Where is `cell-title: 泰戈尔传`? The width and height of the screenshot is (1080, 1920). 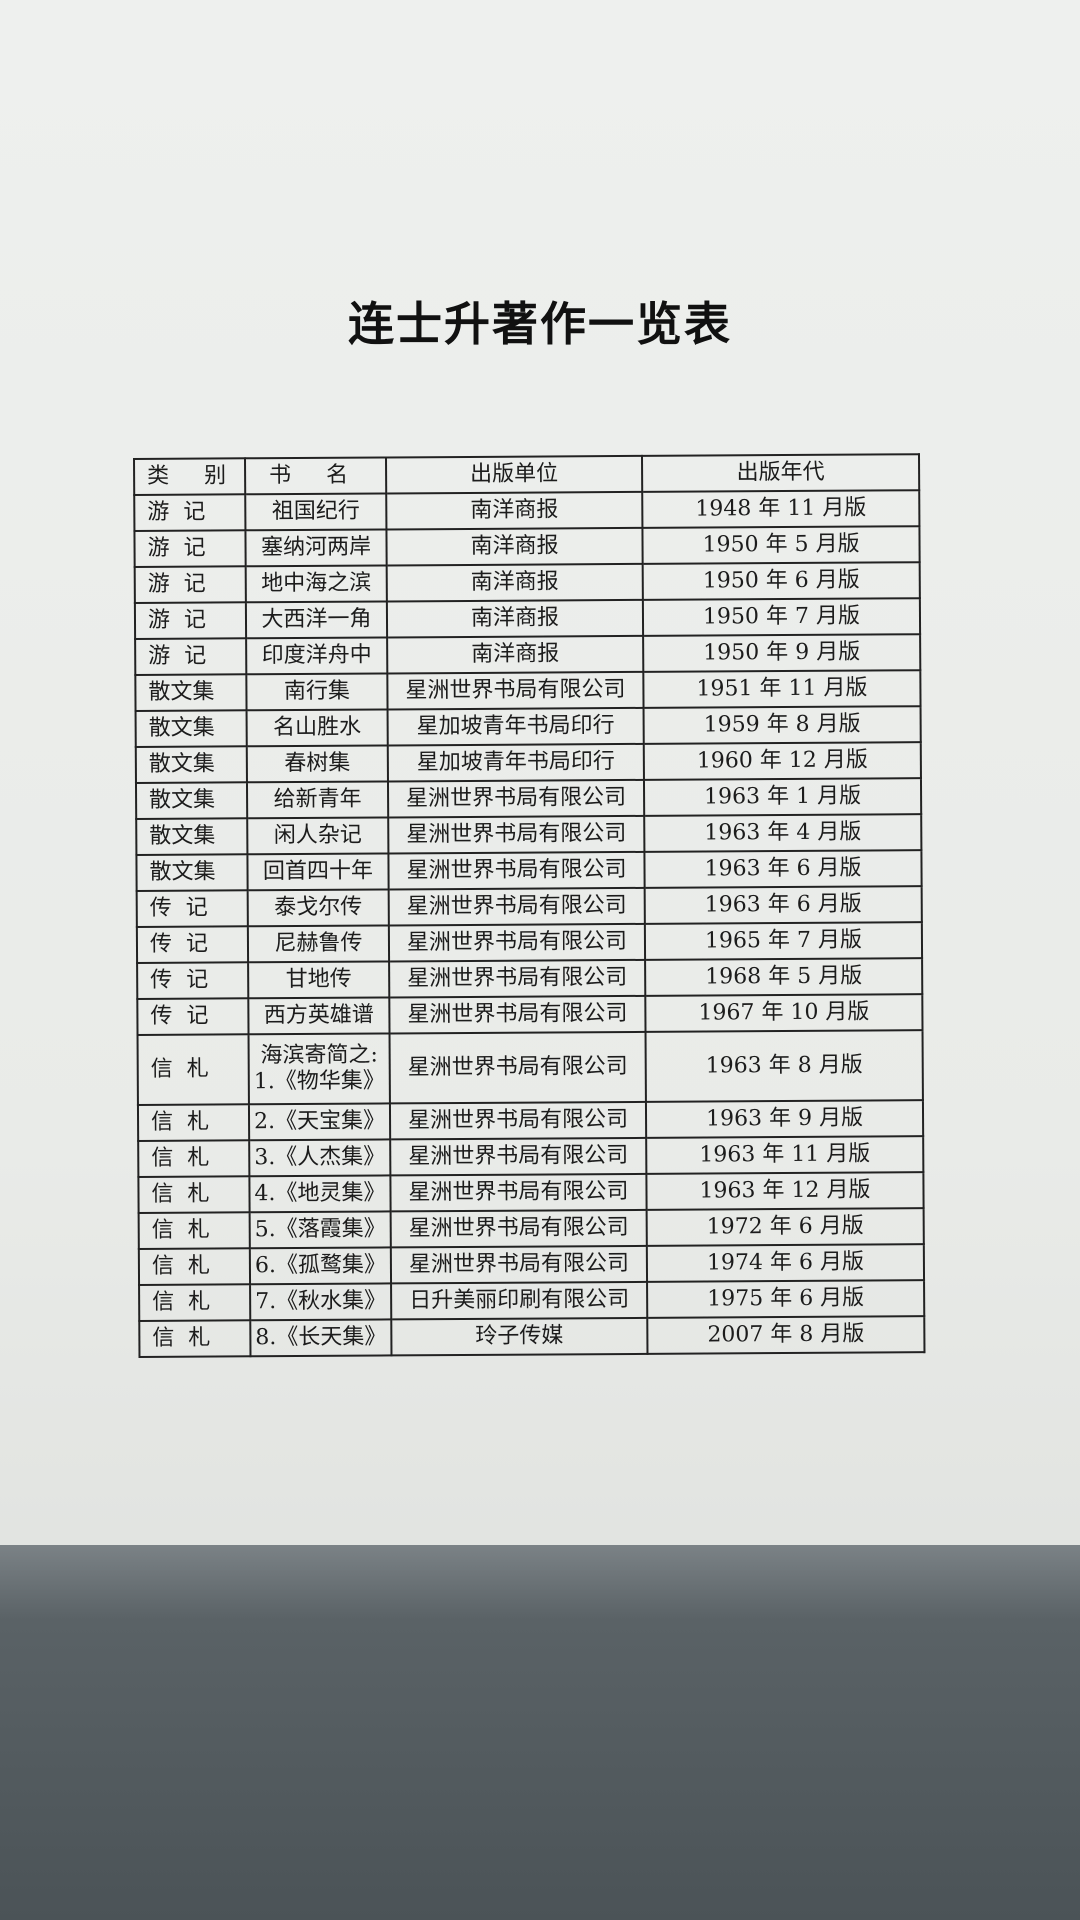
cell-title: 泰戈尔传 is located at coordinates (318, 908).